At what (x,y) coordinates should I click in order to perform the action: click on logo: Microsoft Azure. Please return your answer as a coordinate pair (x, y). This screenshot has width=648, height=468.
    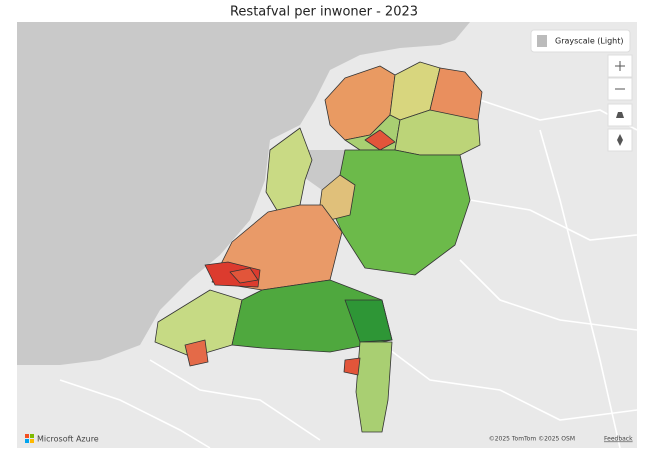
    Looking at the image, I should click on (62, 439).